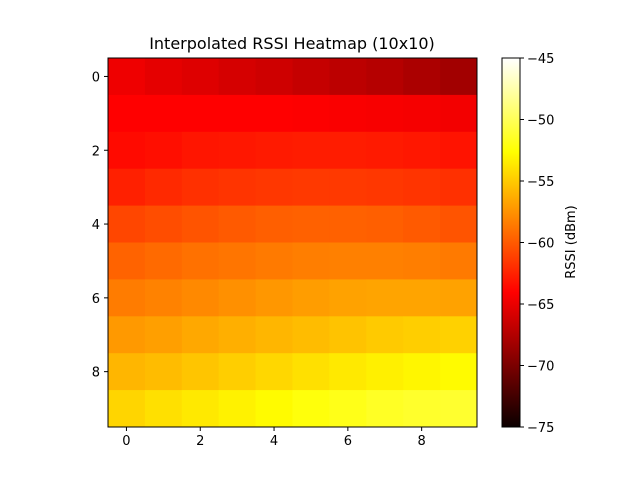 The height and width of the screenshot is (480, 640). I want to click on x-tick-label: 0, so click(126, 441).